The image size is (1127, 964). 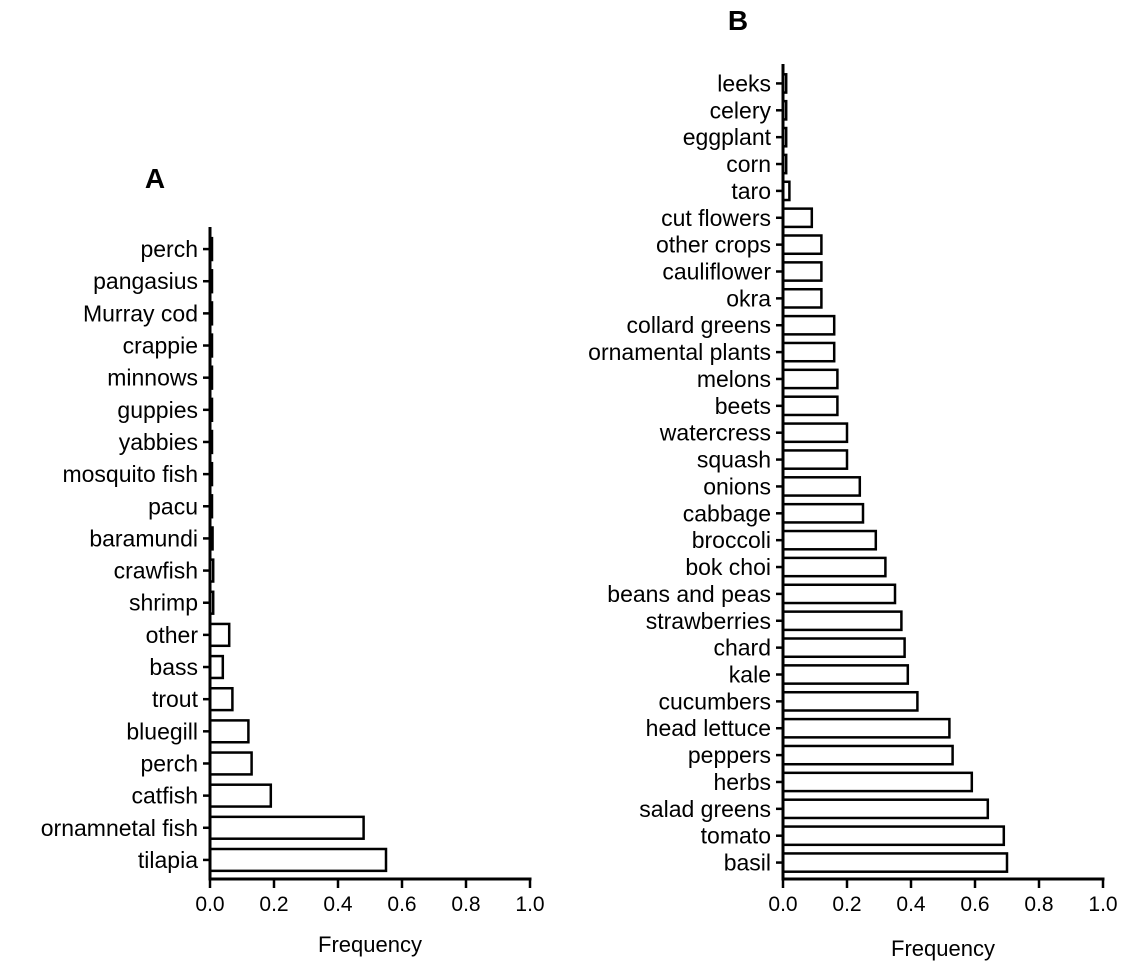 I want to click on panel-title: A, so click(x=155, y=178).